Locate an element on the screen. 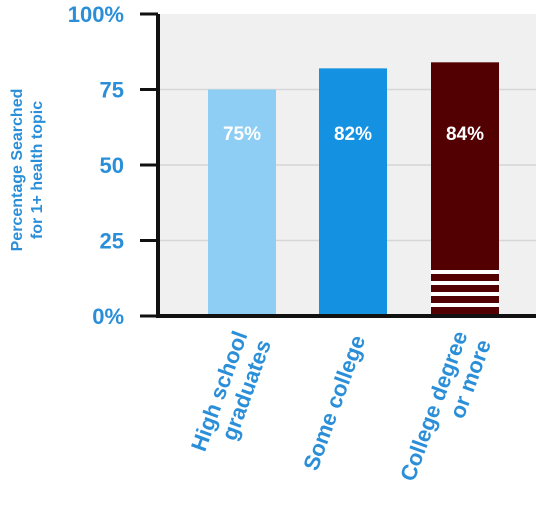 This screenshot has height=530, width=536. y-axis-title-line: for 1+ health topic is located at coordinates (37, 170).